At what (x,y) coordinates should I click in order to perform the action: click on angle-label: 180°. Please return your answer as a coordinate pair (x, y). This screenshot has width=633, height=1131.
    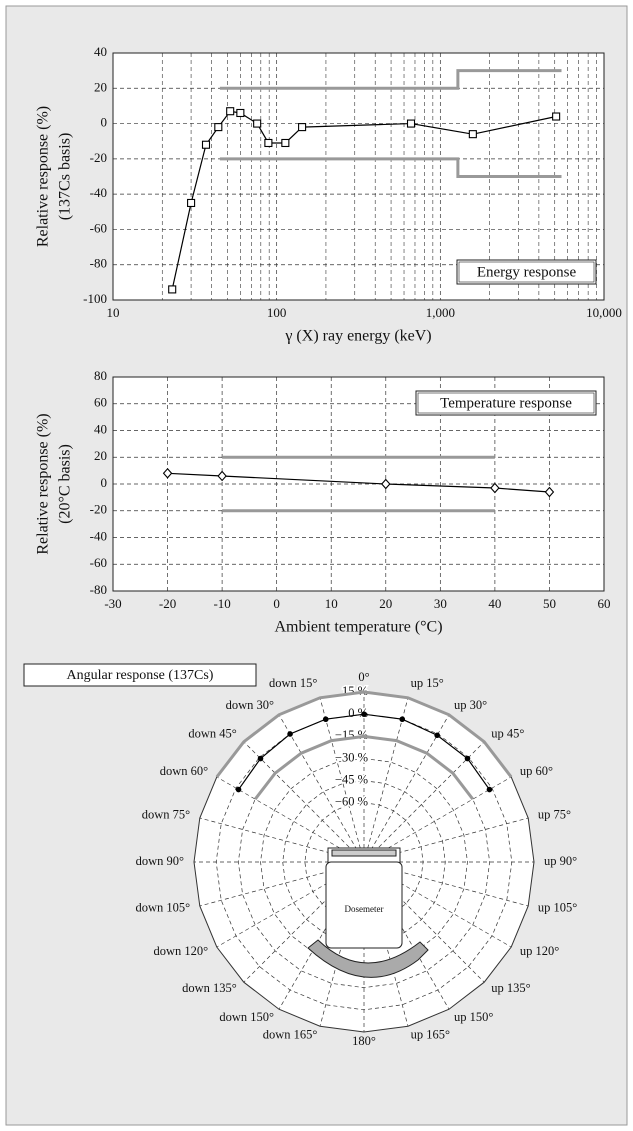
    Looking at the image, I should click on (364, 1041).